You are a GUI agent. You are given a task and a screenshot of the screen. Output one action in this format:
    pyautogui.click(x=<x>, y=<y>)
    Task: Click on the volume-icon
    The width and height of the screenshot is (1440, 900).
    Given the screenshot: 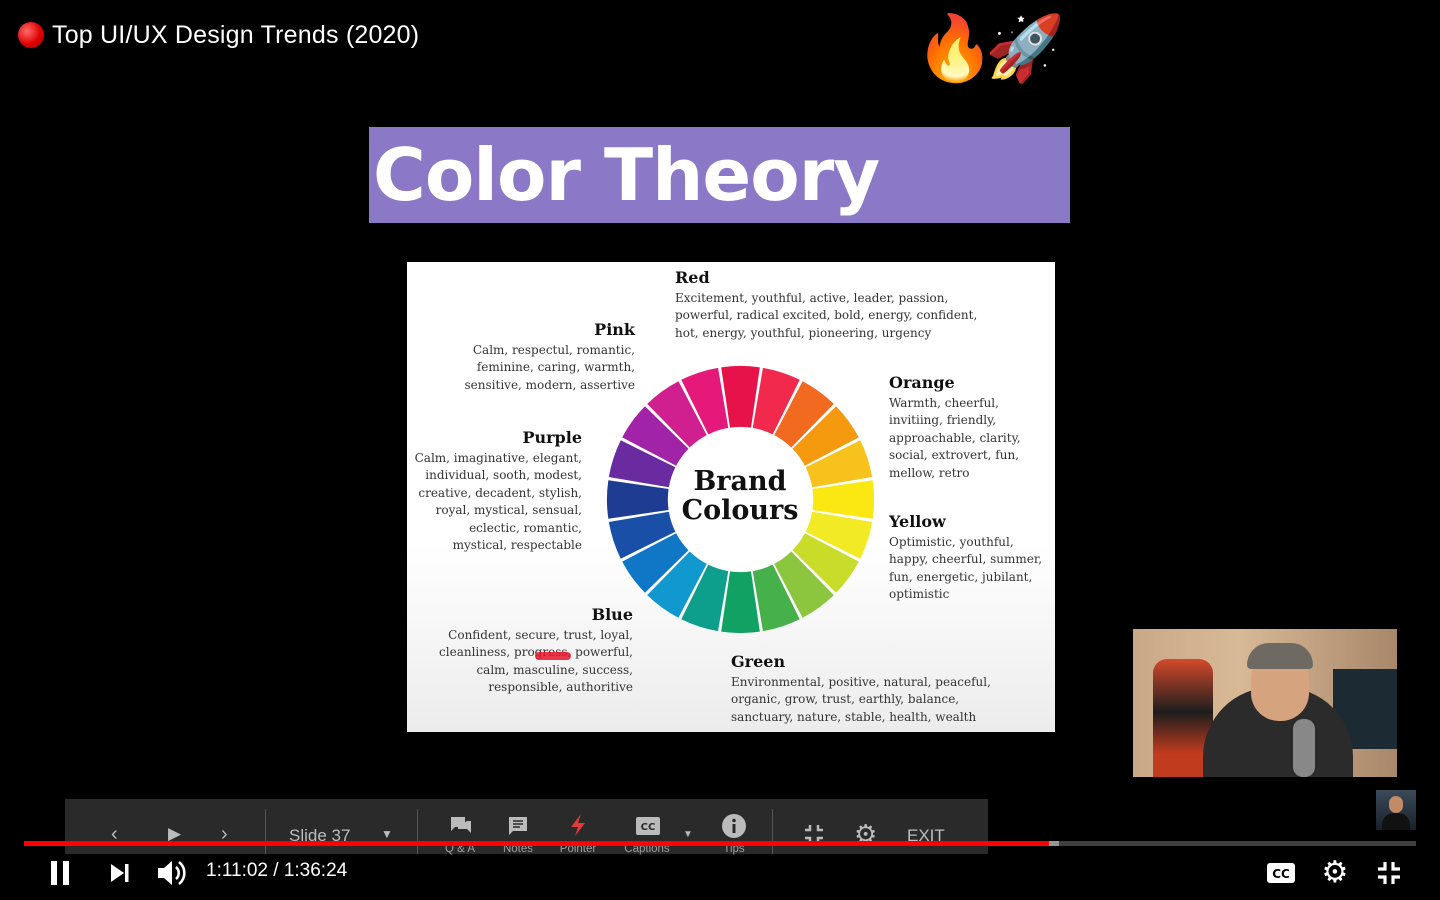 What is the action you would take?
    pyautogui.click(x=172, y=873)
    